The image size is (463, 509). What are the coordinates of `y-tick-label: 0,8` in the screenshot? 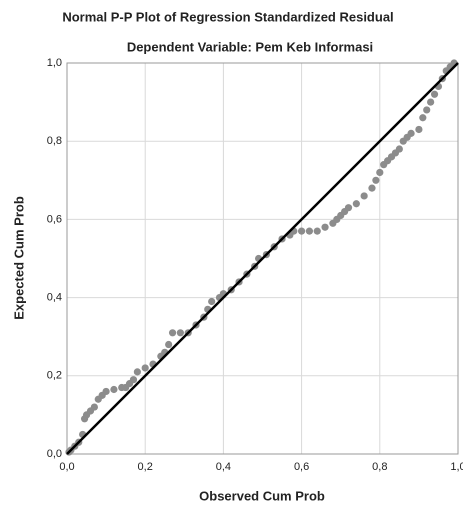 It's located at (54, 141).